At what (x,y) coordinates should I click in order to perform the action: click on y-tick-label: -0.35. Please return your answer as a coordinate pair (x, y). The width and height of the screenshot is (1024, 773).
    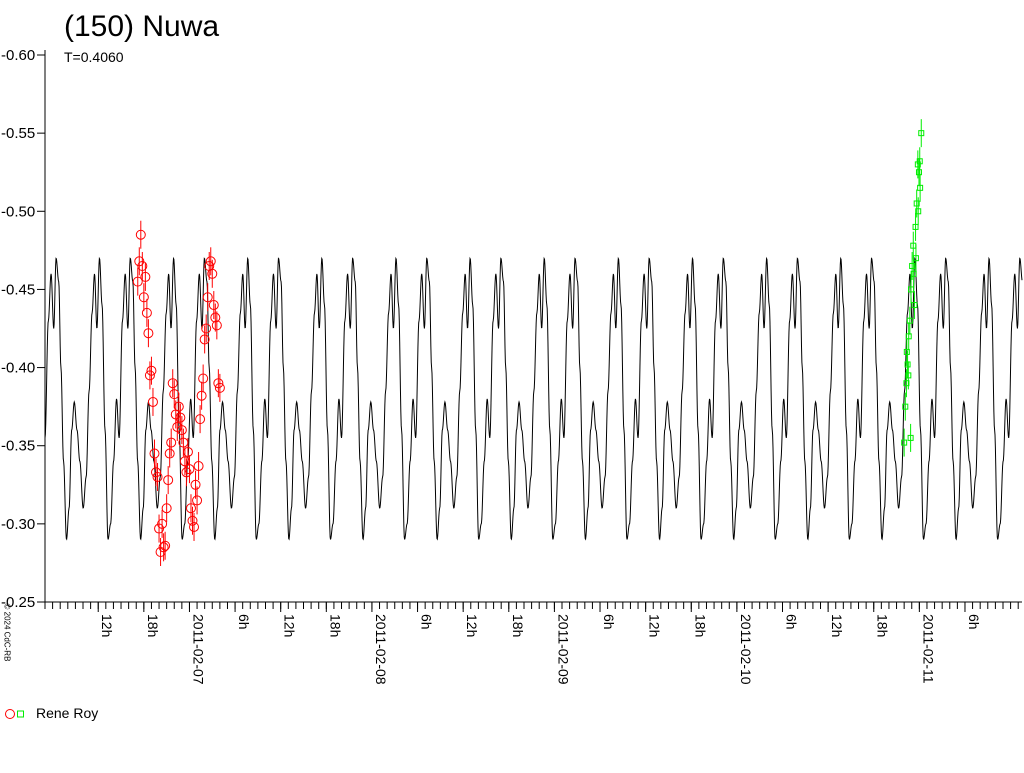
    Looking at the image, I should click on (18, 446).